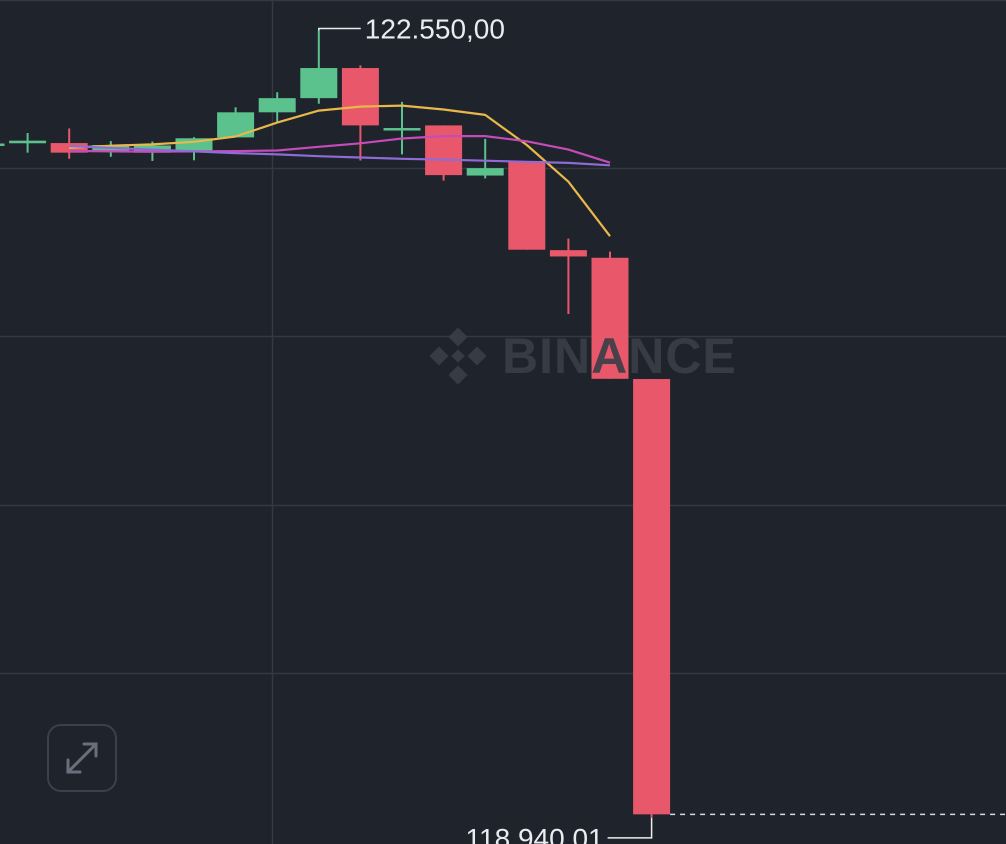  What do you see at coordinates (458, 356) in the screenshot?
I see `binance-logo-icon` at bounding box center [458, 356].